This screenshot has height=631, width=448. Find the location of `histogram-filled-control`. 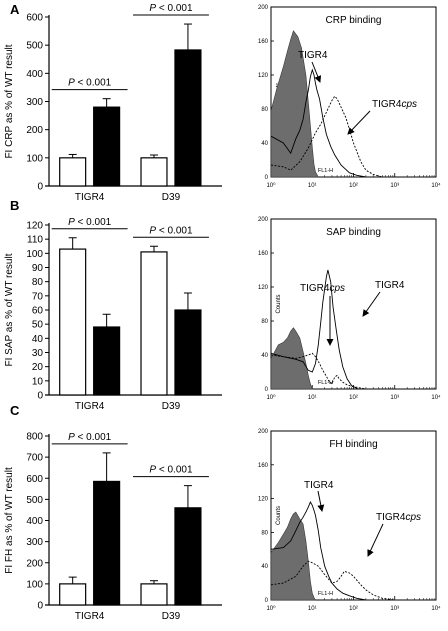

histogram-filled-control is located at coordinates (294, 104).